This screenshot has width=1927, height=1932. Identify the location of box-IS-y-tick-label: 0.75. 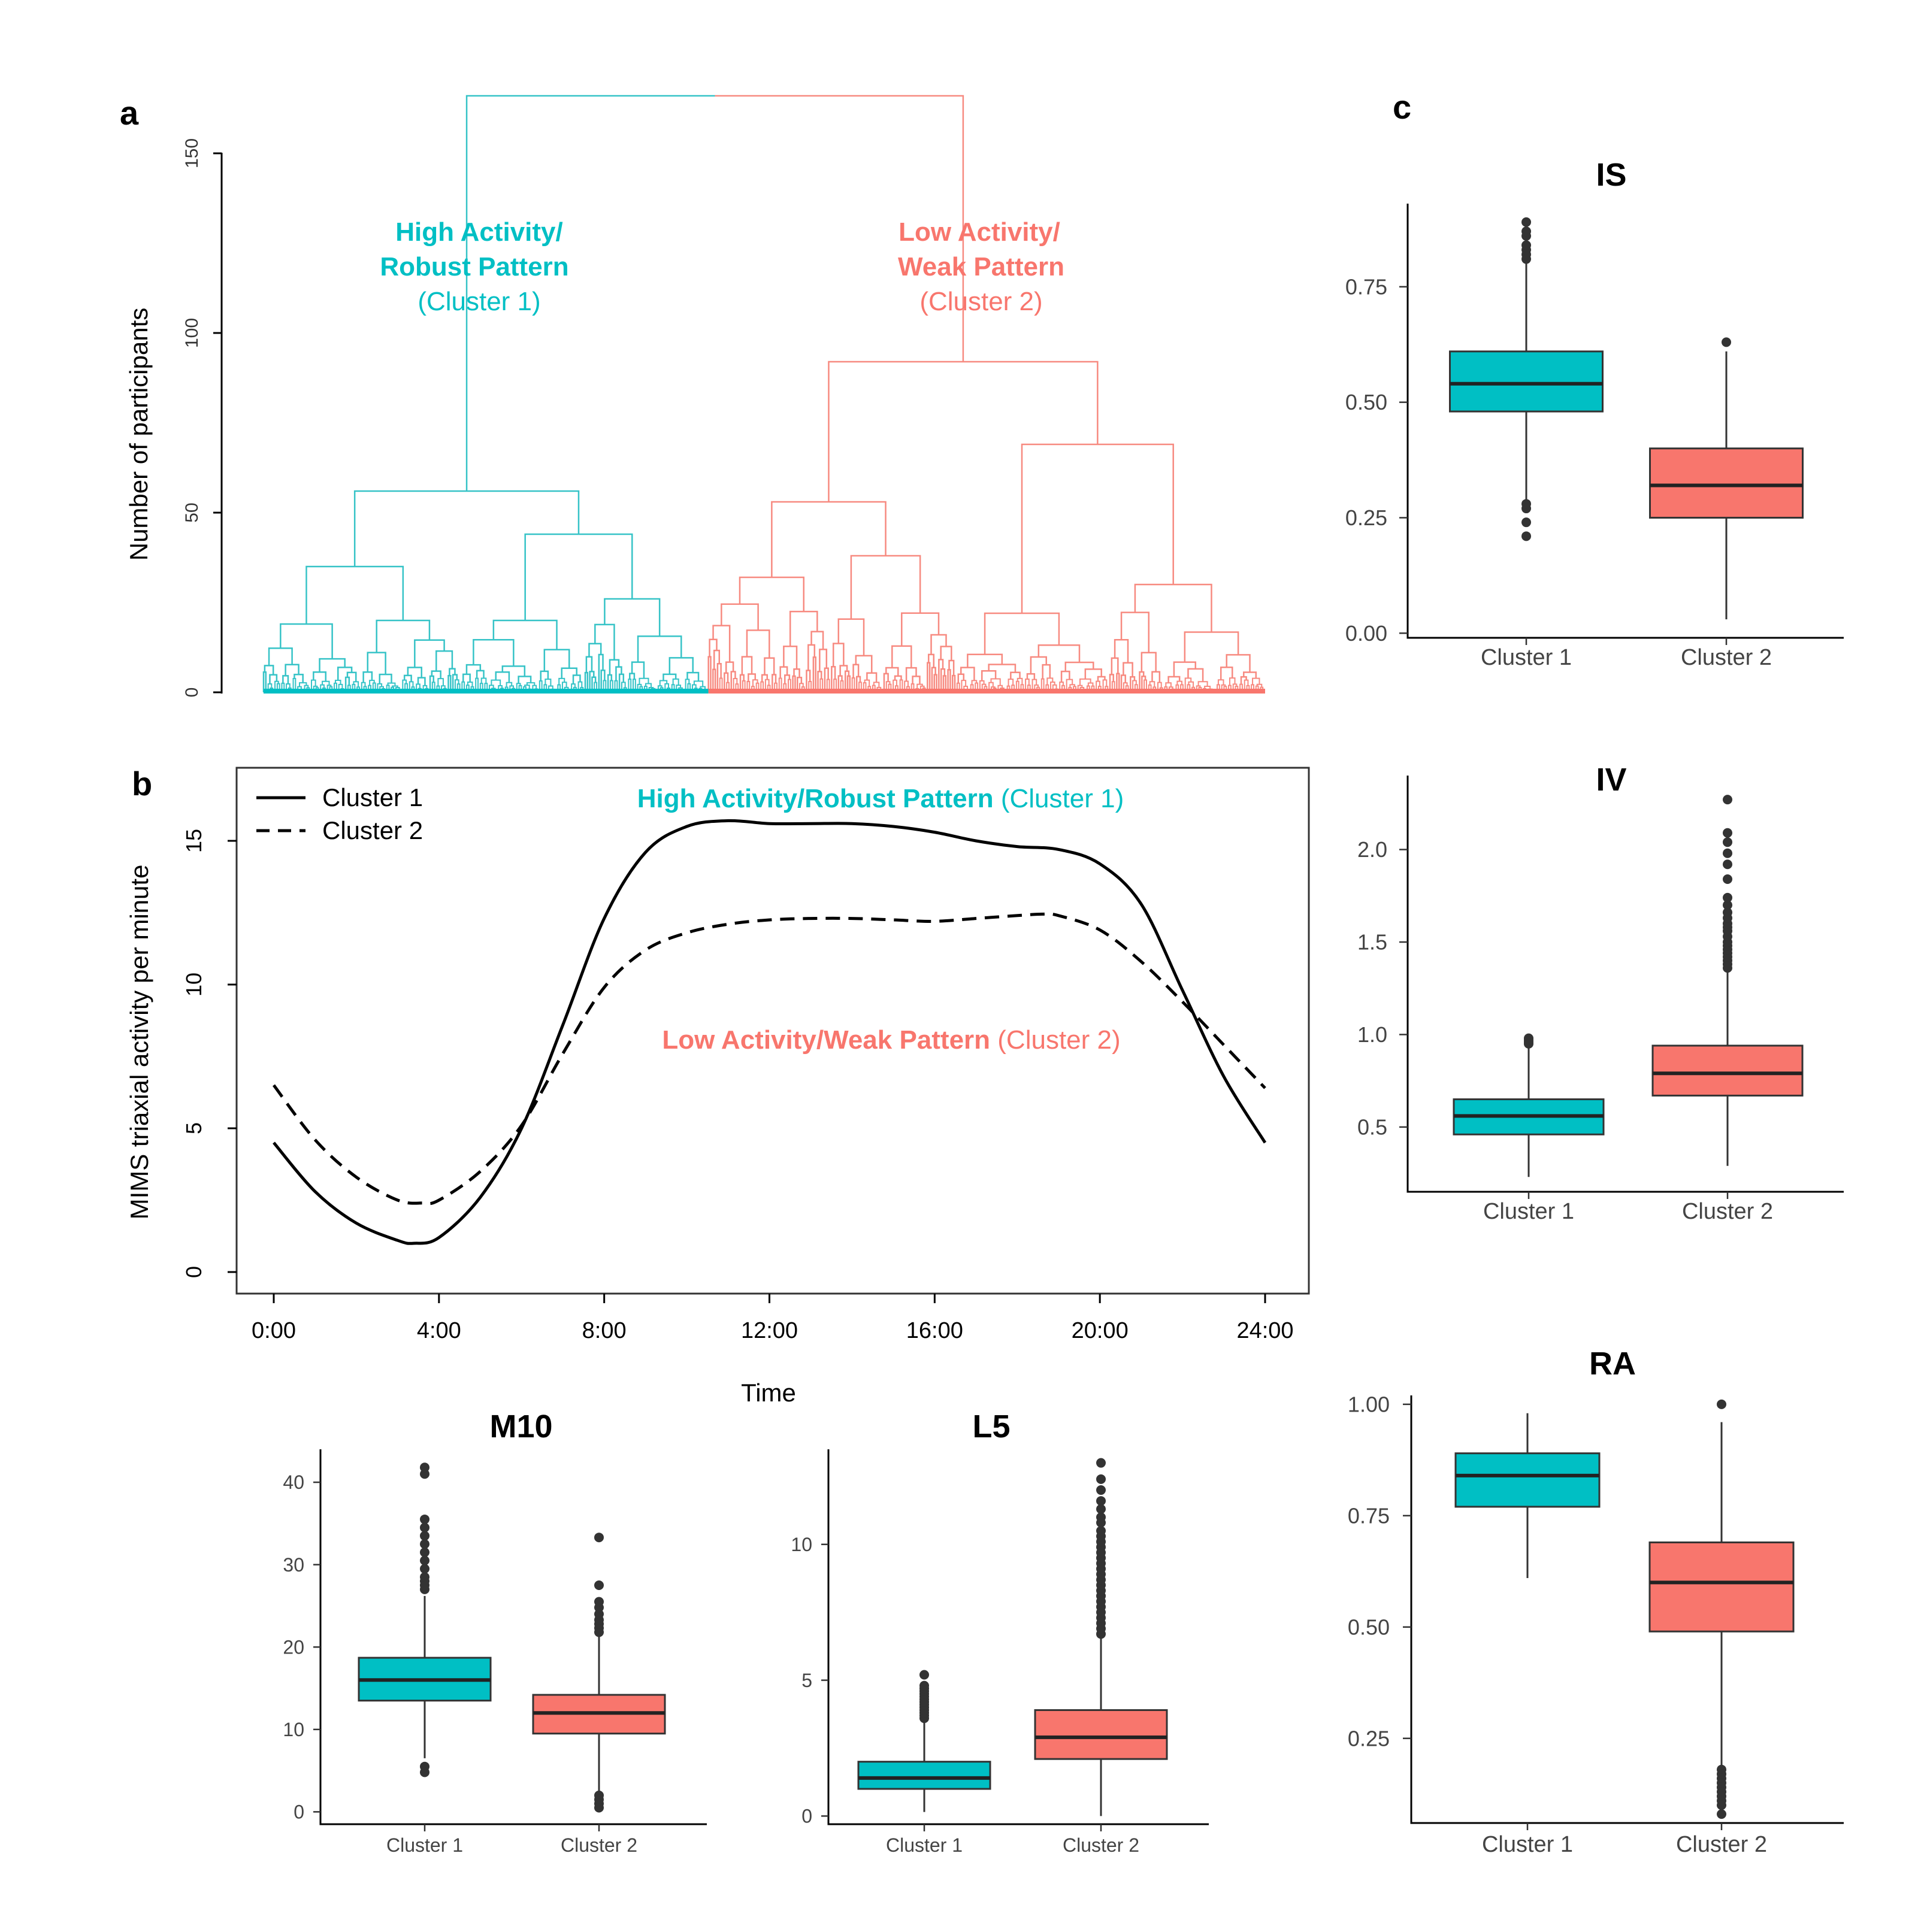
(1366, 286).